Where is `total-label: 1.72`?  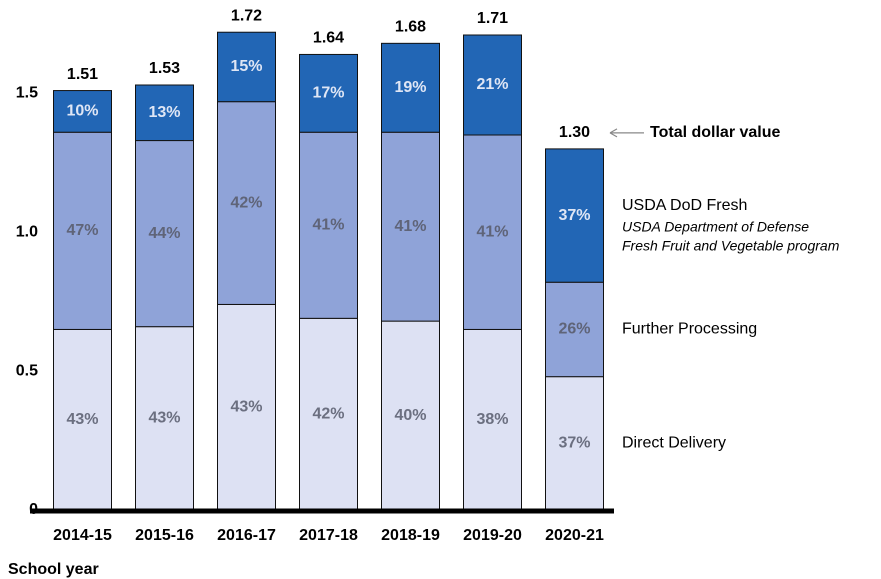 total-label: 1.72 is located at coordinates (246, 15).